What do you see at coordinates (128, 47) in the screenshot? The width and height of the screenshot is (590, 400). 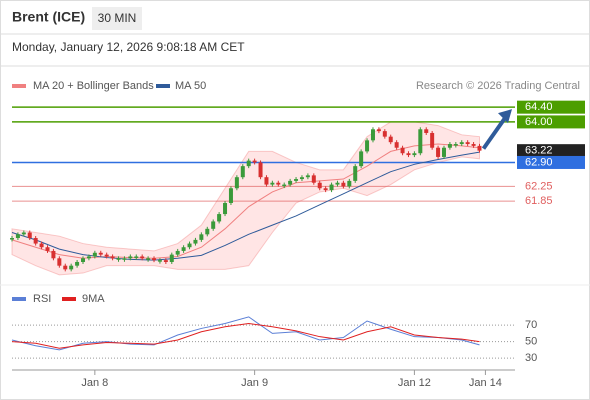 I see `subtitle: Monday, January 12, 2026 9:08:18 AM CET` at bounding box center [128, 47].